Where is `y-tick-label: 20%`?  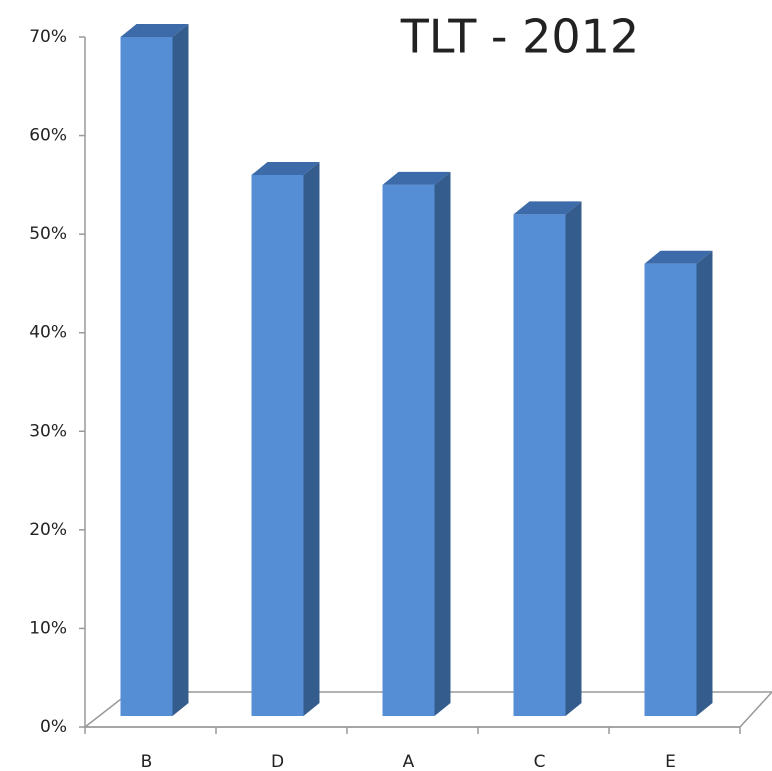
y-tick-label: 20% is located at coordinates (48, 530).